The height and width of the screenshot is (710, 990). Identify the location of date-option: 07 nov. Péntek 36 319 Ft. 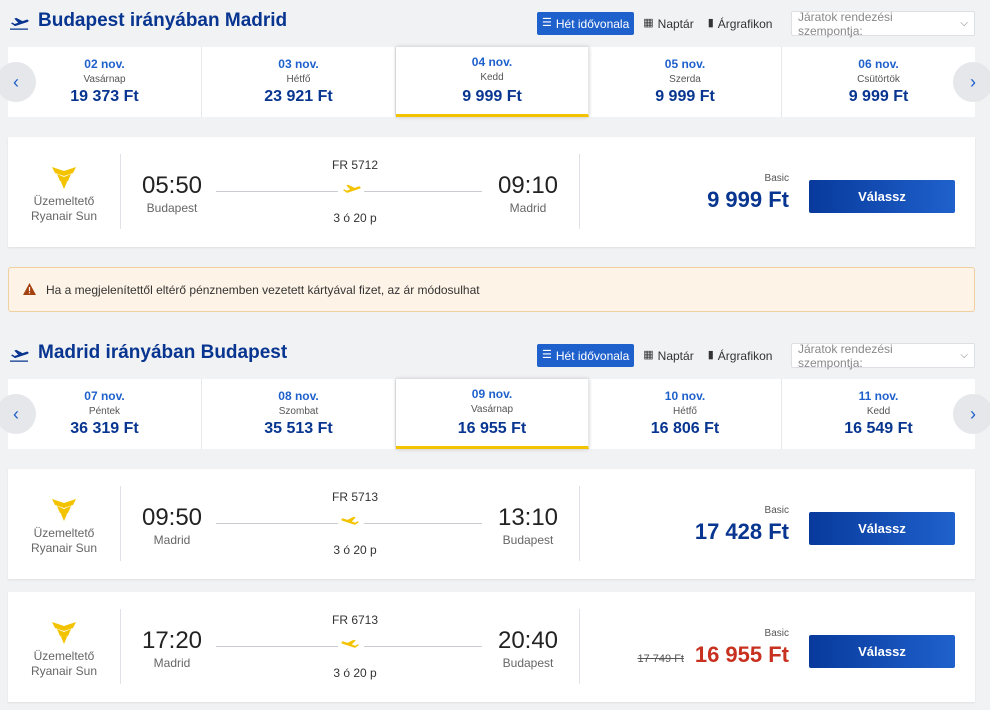
(105, 414).